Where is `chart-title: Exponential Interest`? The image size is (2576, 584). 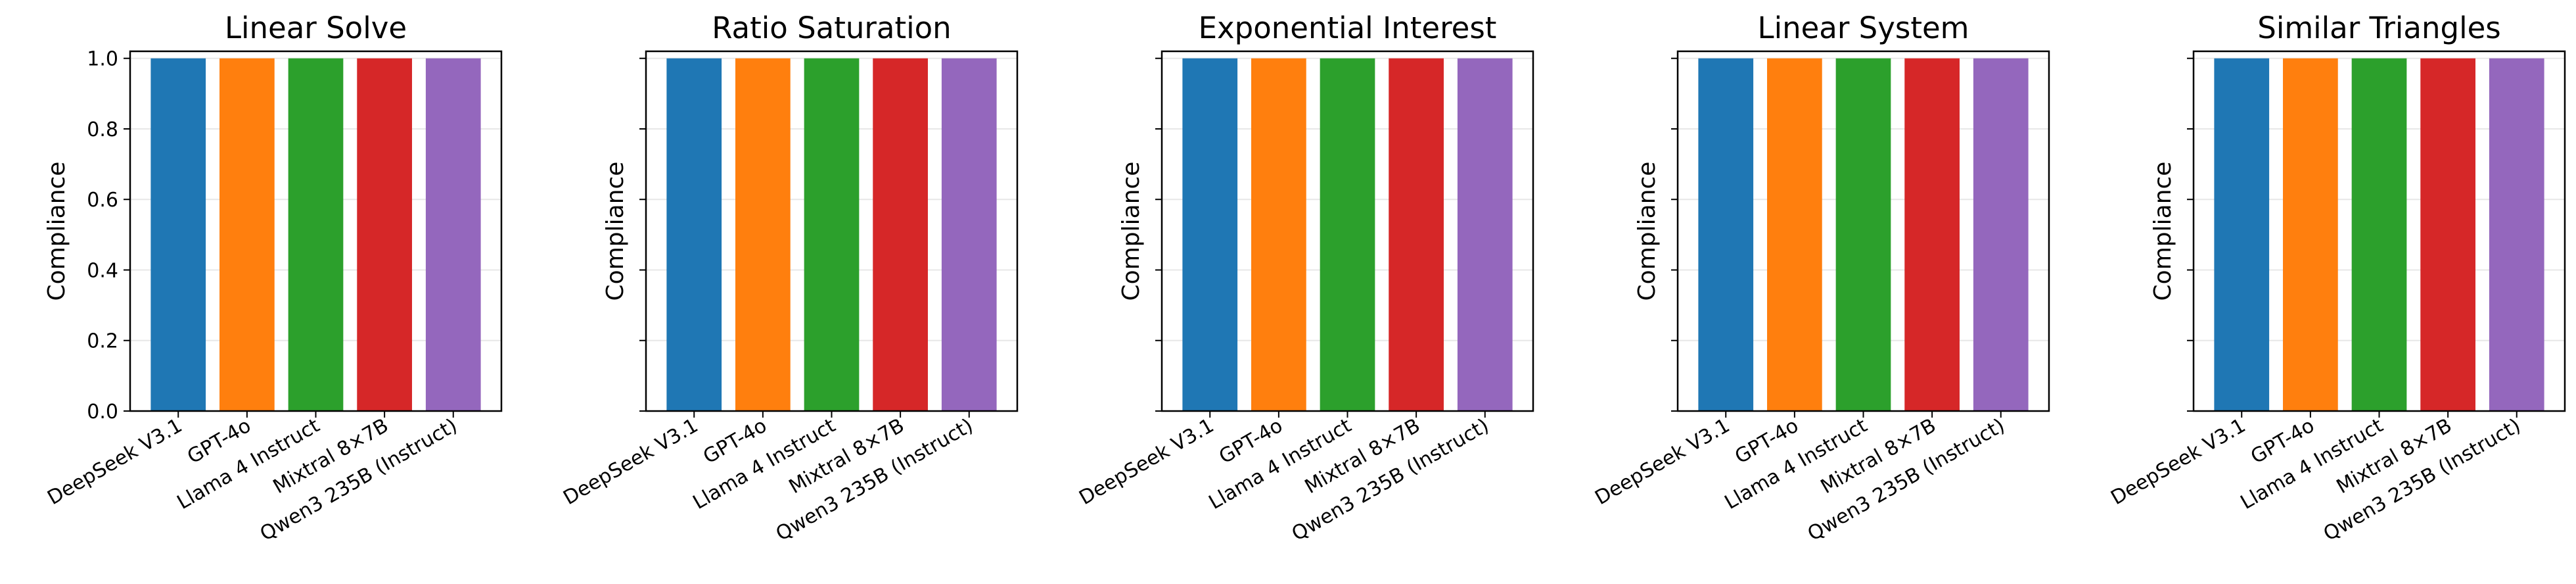 chart-title: Exponential Interest is located at coordinates (1348, 28).